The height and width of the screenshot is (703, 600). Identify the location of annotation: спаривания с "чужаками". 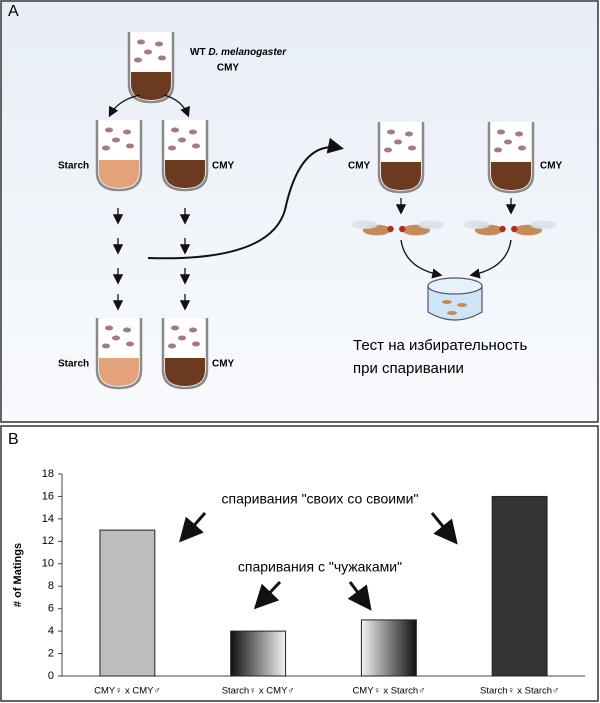
(320, 567).